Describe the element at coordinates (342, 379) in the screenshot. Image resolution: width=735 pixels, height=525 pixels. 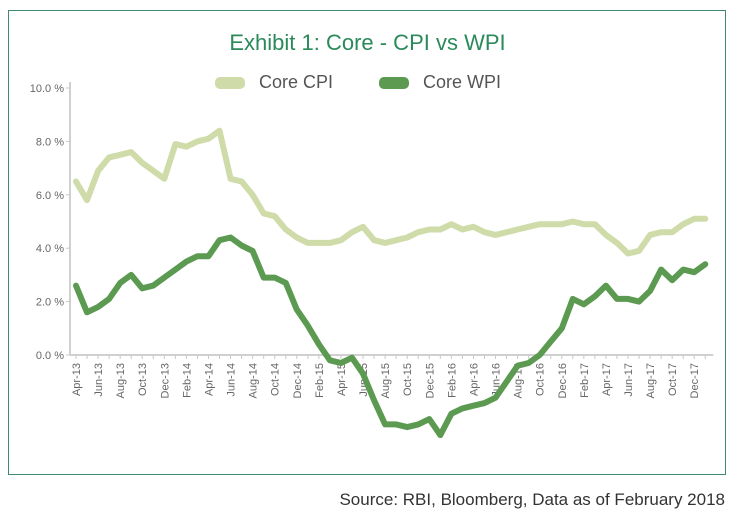
I see `x-tick-label: Apr-15` at that location.